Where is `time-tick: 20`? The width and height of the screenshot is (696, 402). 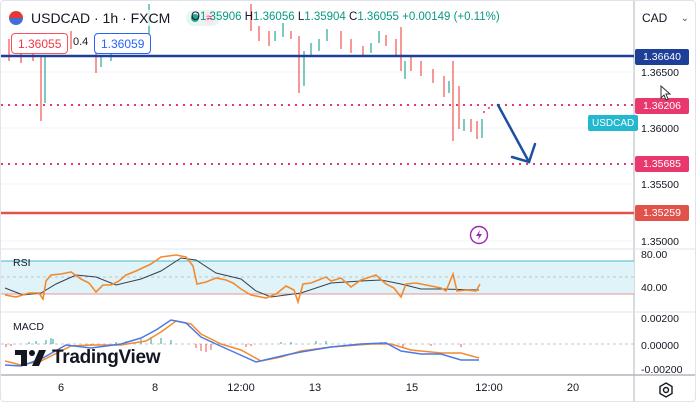 time-tick: 20 is located at coordinates (573, 388).